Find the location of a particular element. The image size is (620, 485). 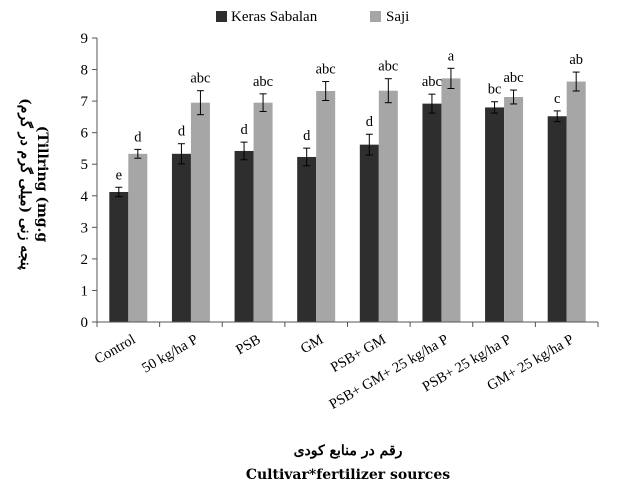

category-label-3: GM is located at coordinates (312, 345).